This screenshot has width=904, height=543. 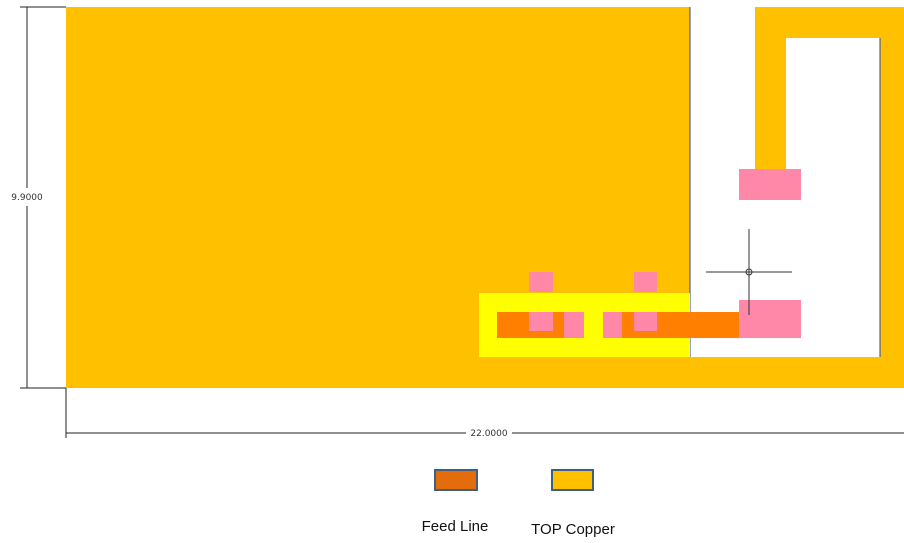 I want to click on legend-label: TOP Copper, so click(x=573, y=529).